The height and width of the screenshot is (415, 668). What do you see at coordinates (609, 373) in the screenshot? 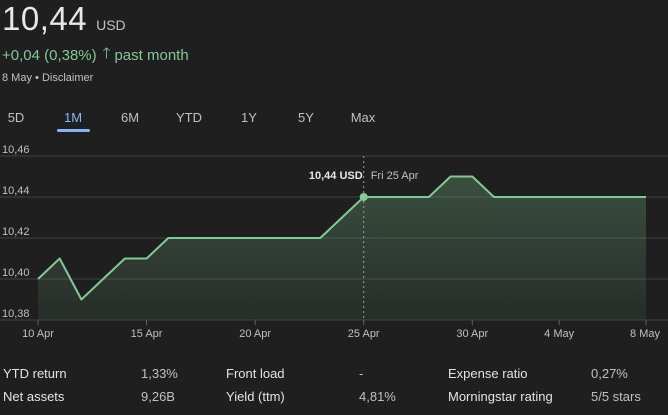
I see `stat-value-expense-ratio: 0,27%` at bounding box center [609, 373].